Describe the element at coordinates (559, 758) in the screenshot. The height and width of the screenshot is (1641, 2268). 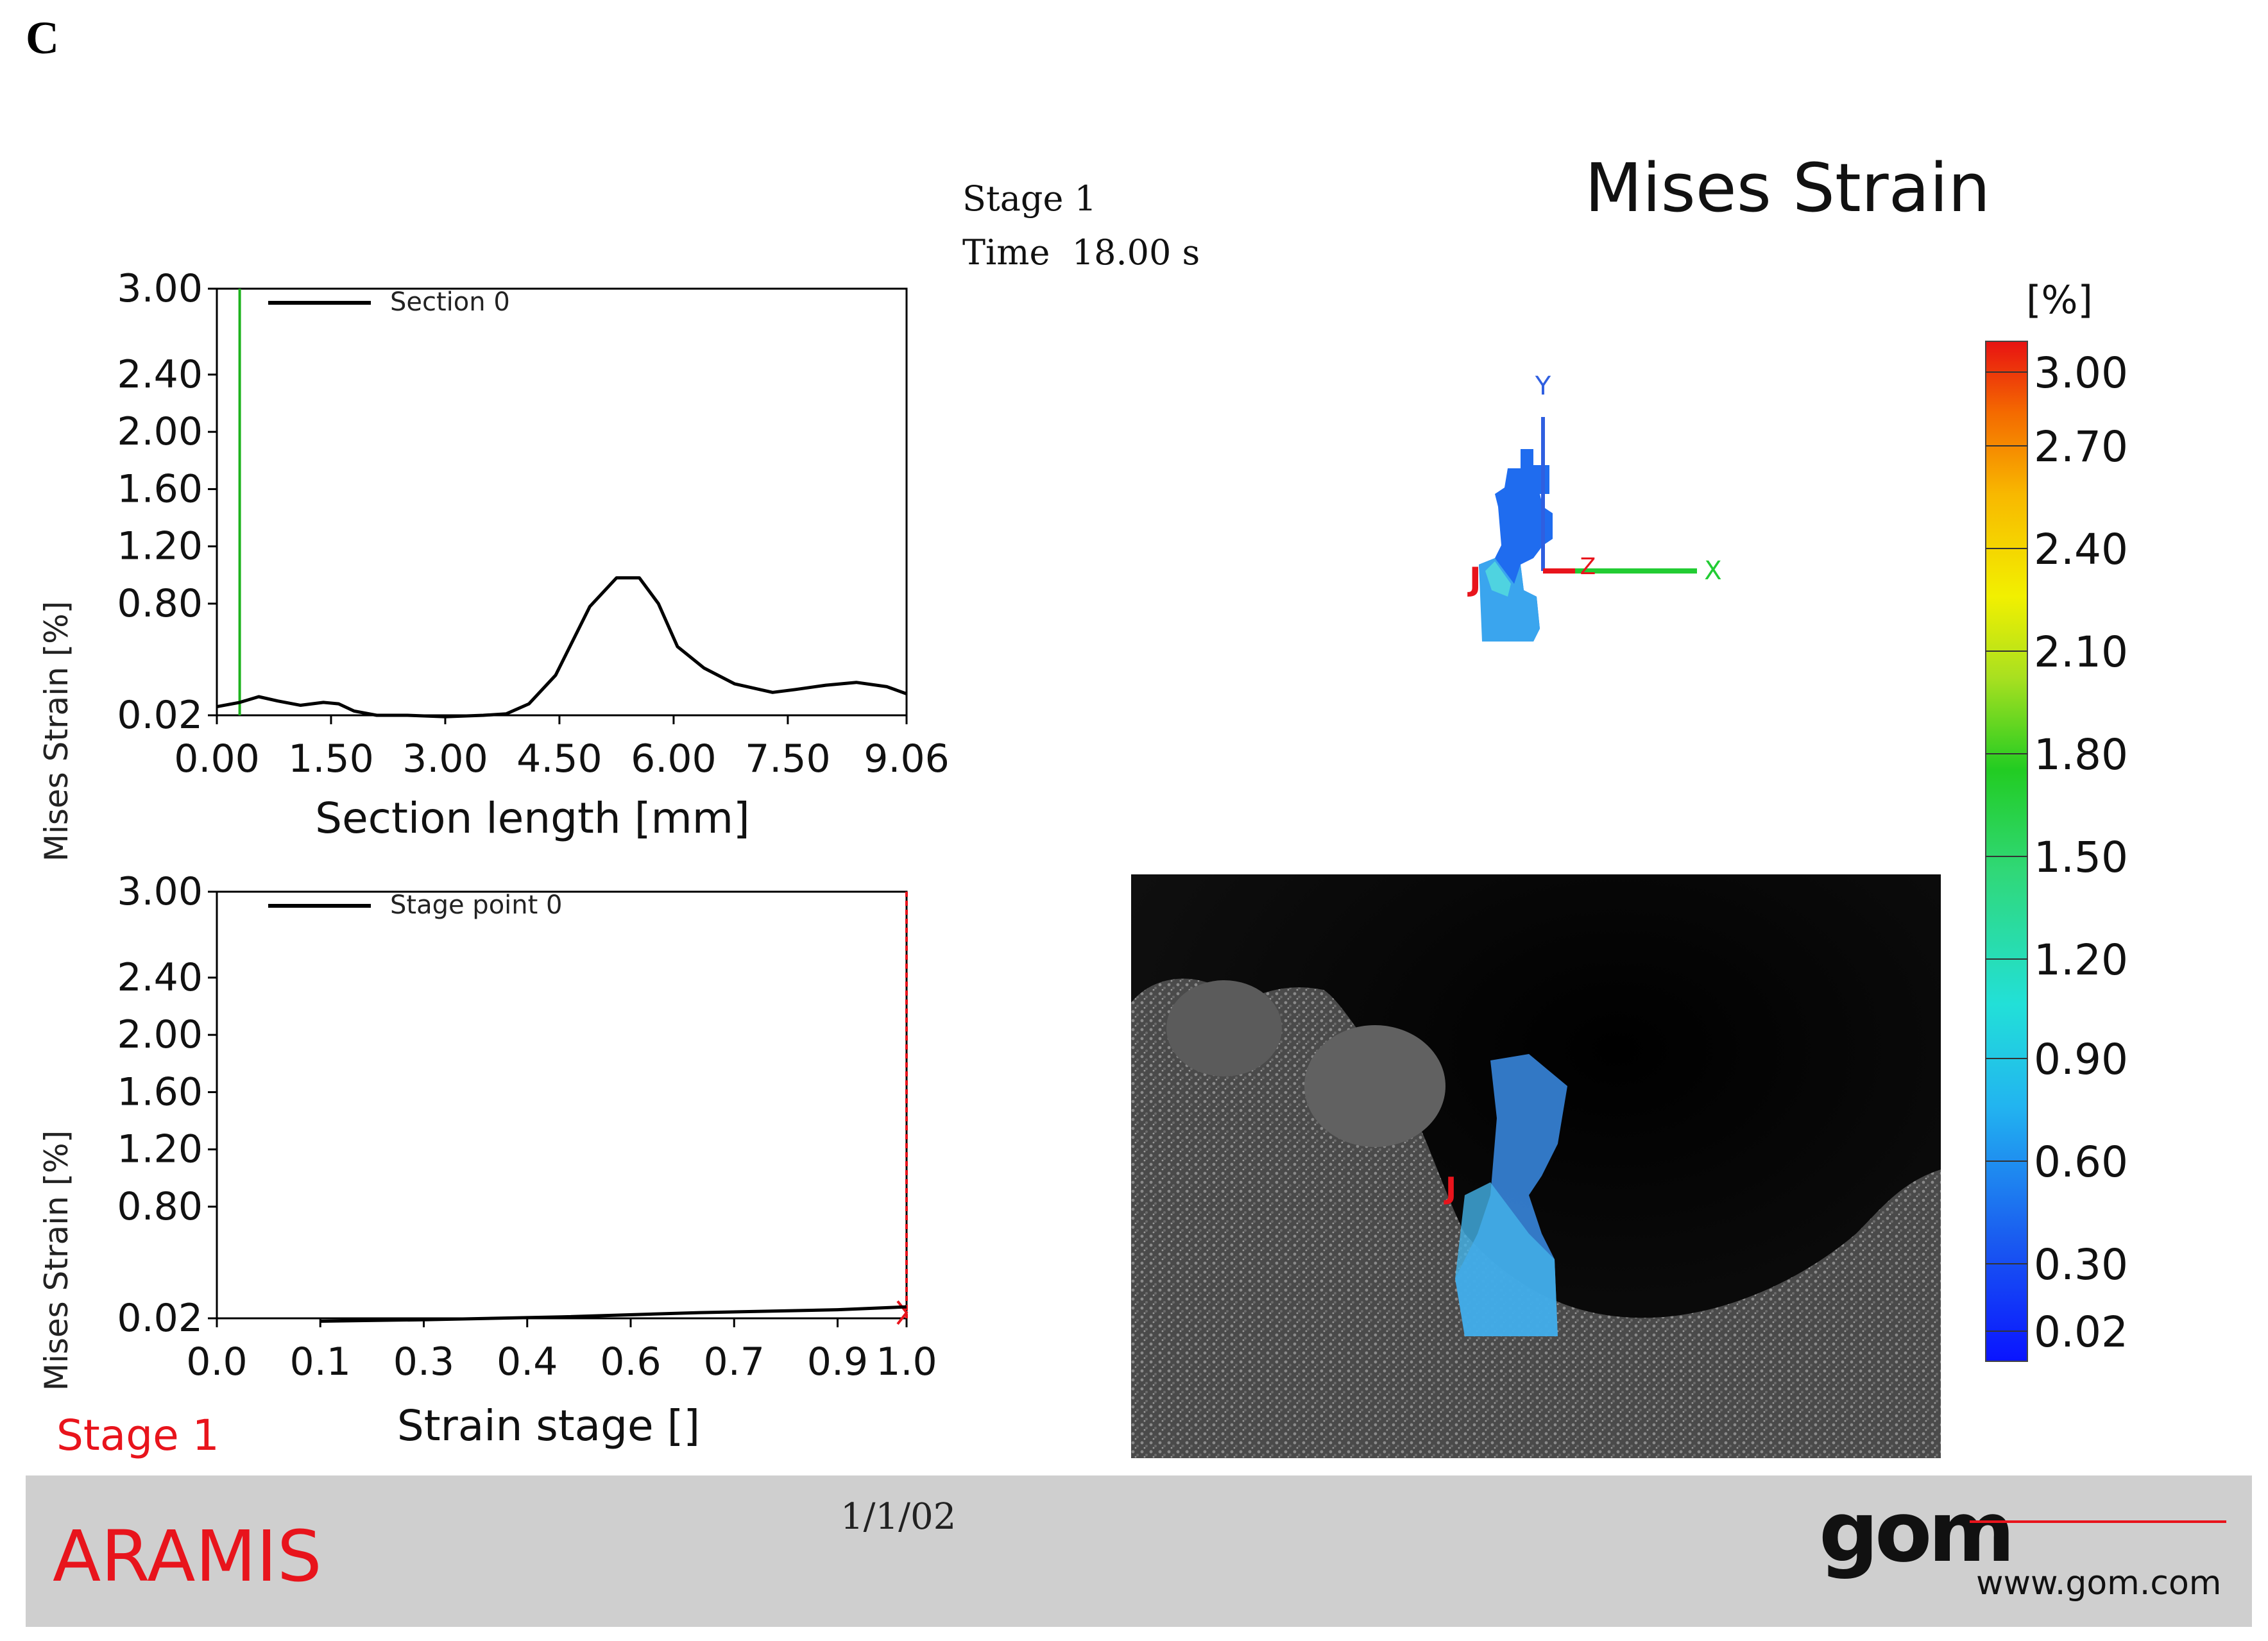
I see `x-tick-label: 4.50` at that location.